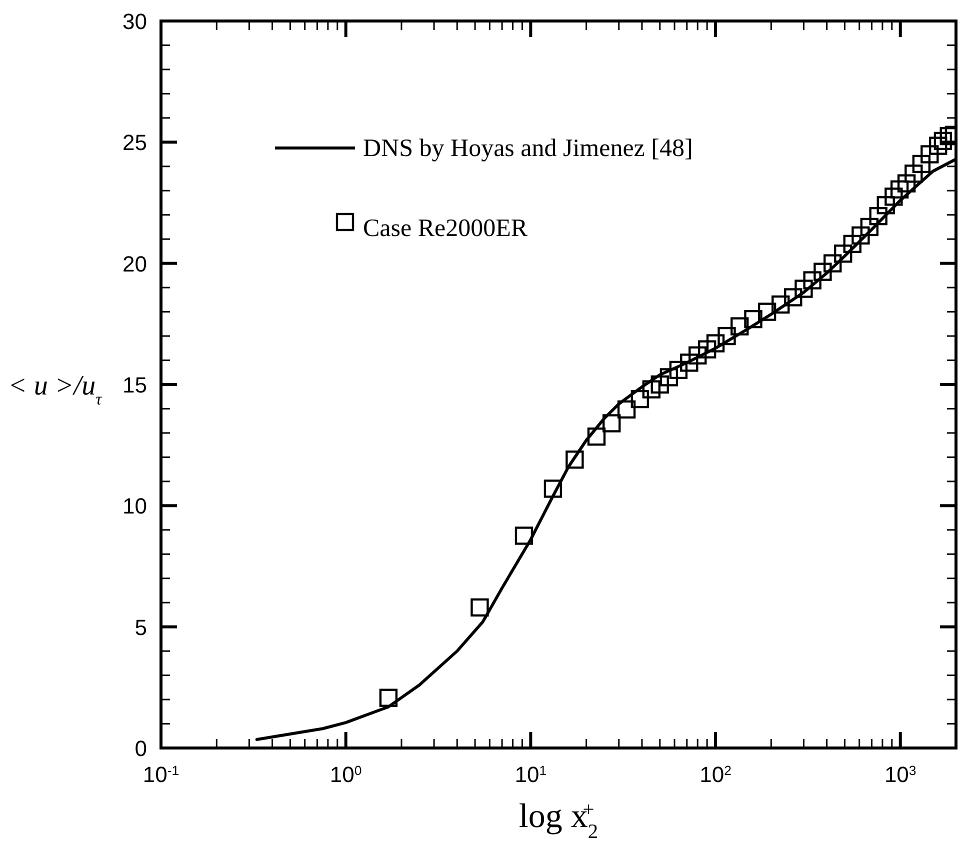  I want to click on legend-label: DNS by Hoyas and Jimenez [48], so click(528, 148).